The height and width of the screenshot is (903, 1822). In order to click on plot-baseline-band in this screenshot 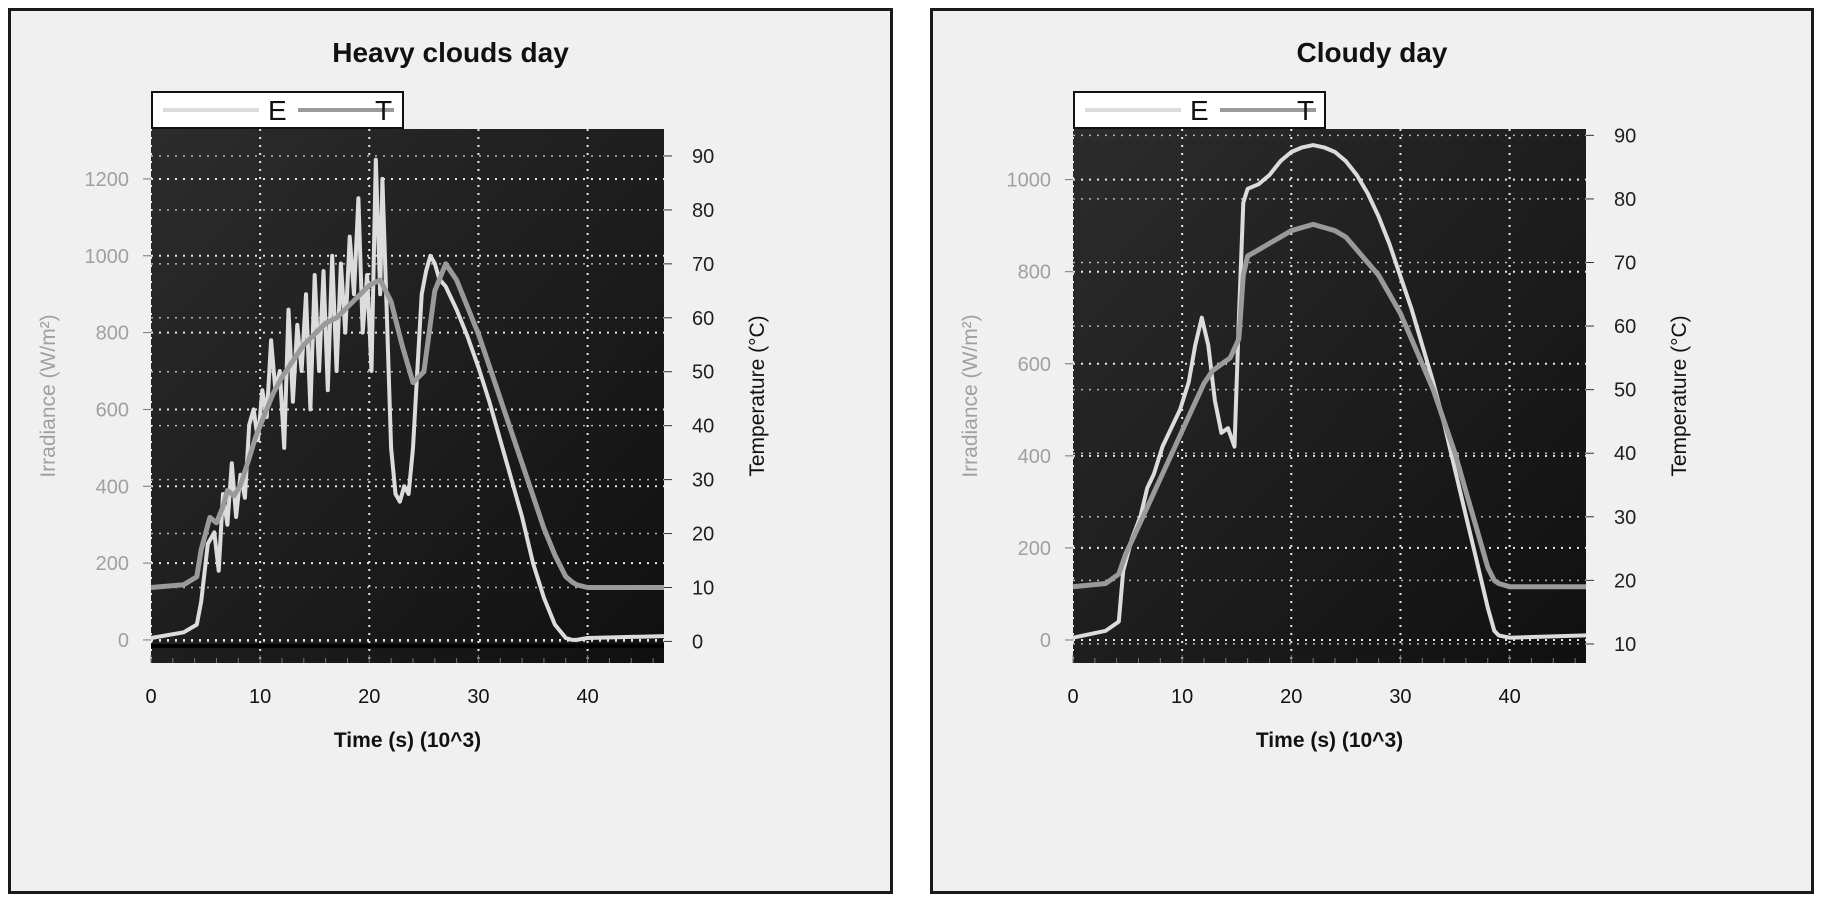, I will do `click(407, 646)`.